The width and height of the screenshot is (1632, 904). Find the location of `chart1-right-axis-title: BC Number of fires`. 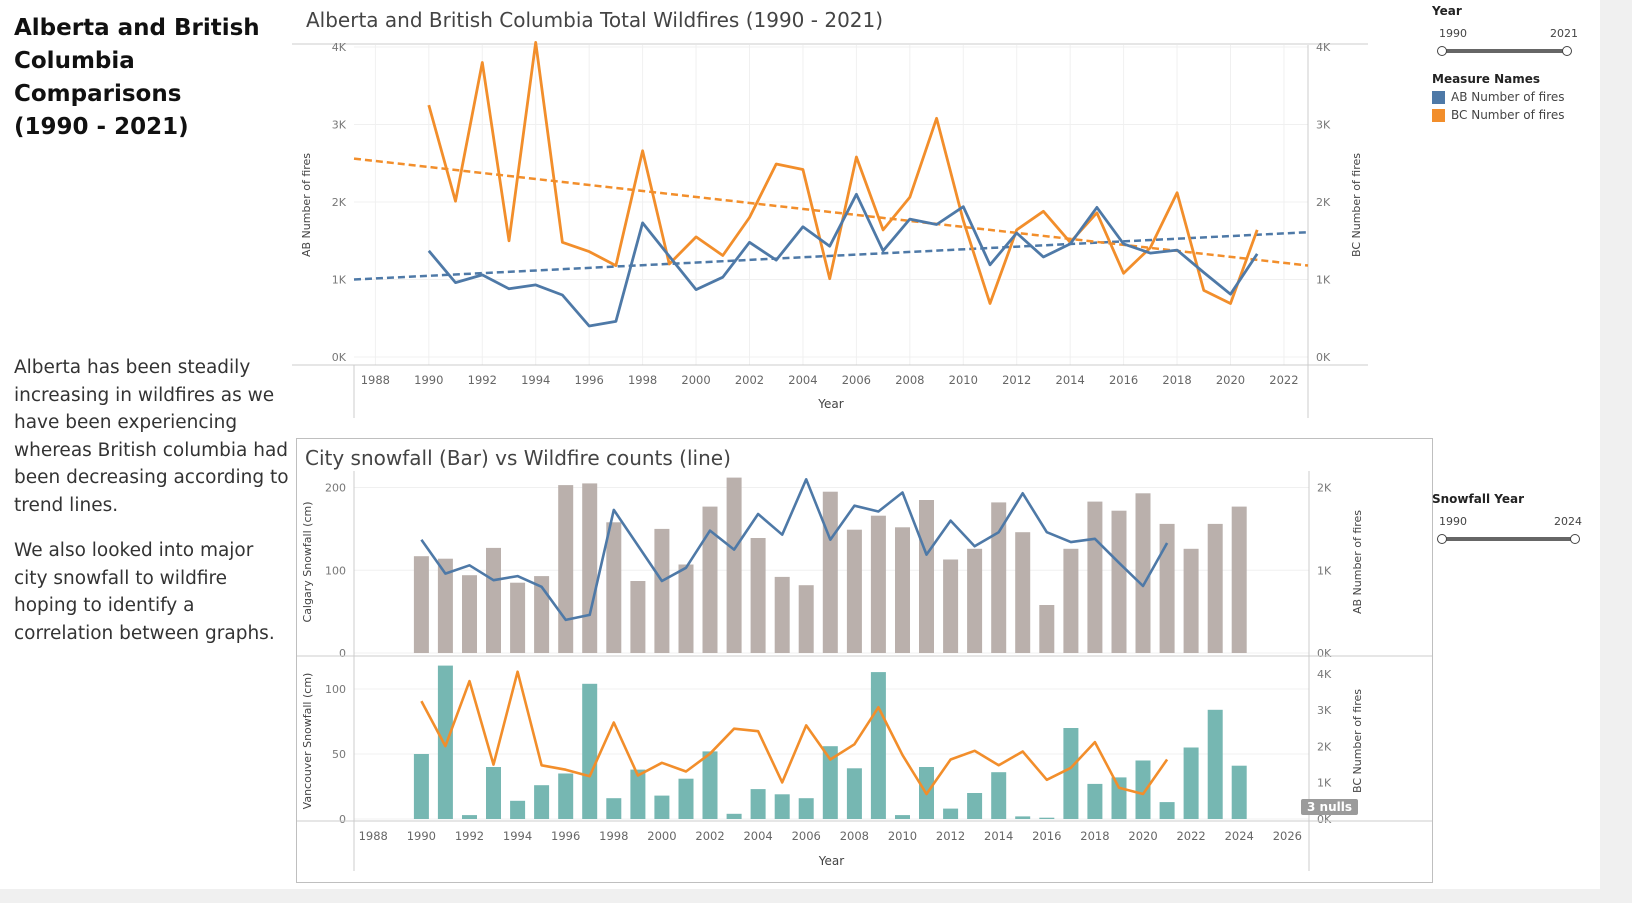

chart1-right-axis-title: BC Number of fires is located at coordinates (1356, 205).